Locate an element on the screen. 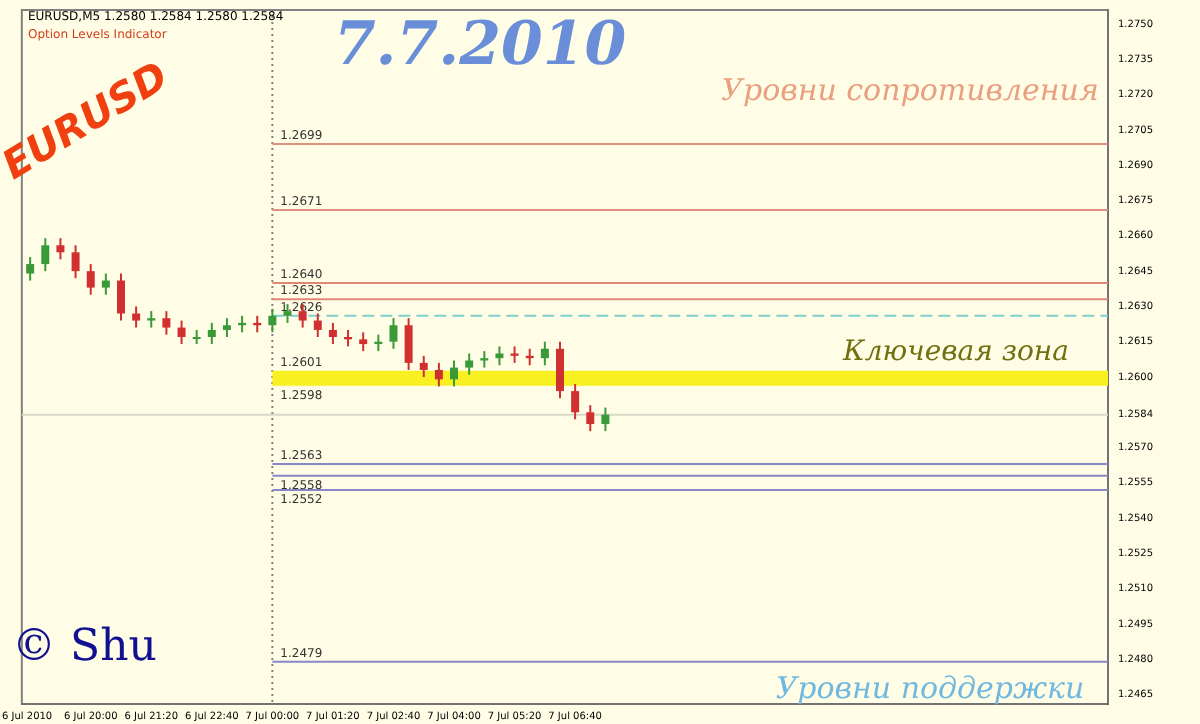 The width and height of the screenshot is (1200, 724). chart-title: 7.7.2010 is located at coordinates (480, 45).